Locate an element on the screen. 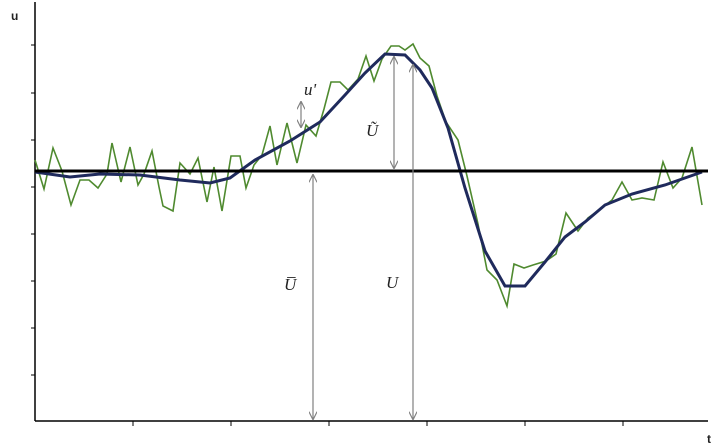  x-axis-ticks is located at coordinates (378, 423).